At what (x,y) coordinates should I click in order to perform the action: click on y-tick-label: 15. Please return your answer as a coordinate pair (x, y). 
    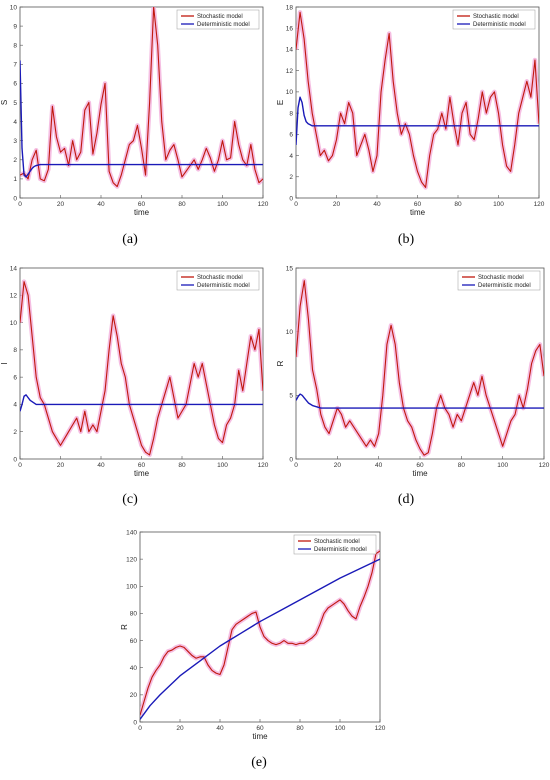
    Looking at the image, I should click on (290, 268).